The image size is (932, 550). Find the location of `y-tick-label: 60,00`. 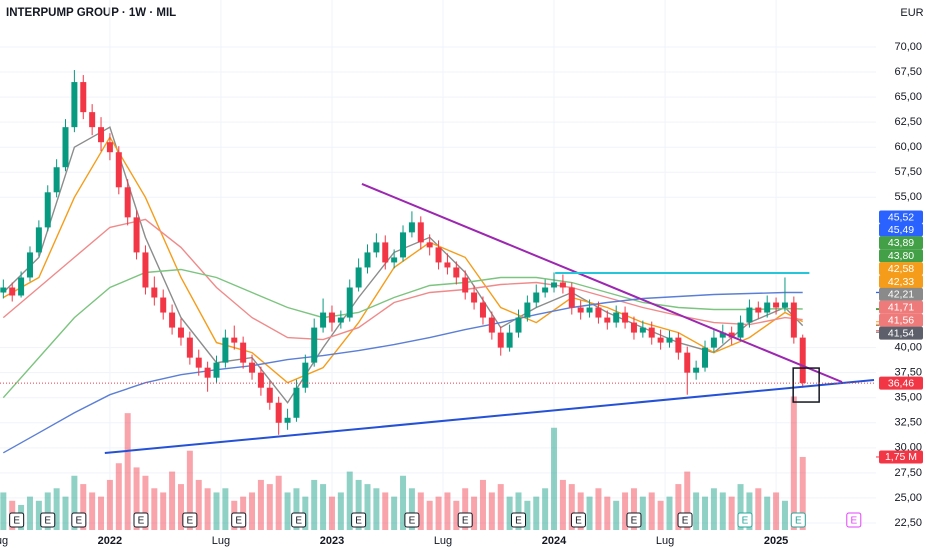

y-tick-label: 60,00 is located at coordinates (908, 147).